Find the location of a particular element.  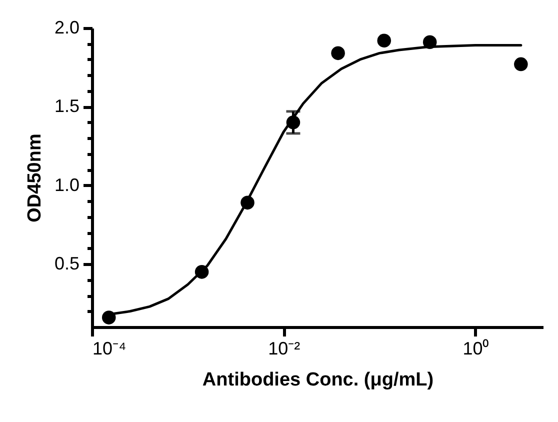

y-tick-label: 1.0 is located at coordinates (67, 184).